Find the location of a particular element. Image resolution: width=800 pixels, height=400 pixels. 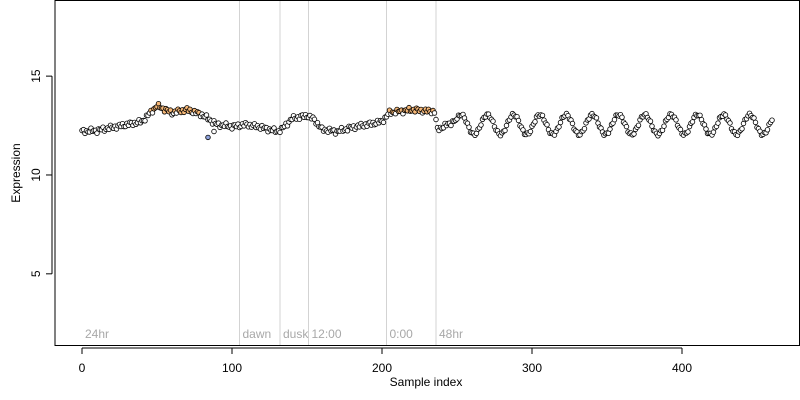

data-points is located at coordinates (427, 120).